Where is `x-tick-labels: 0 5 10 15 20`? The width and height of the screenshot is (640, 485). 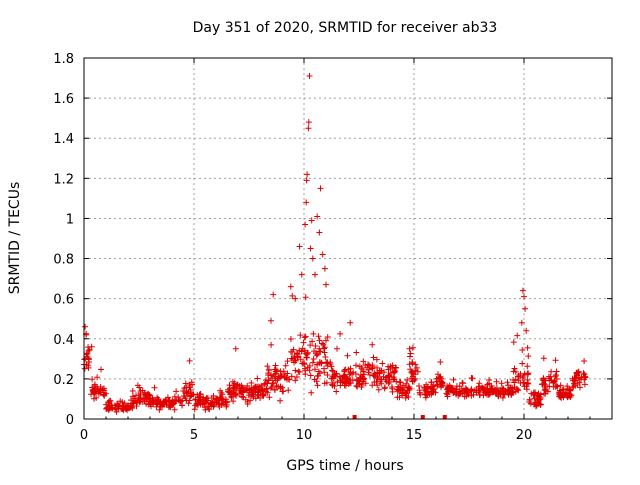
x-tick-labels: 0 5 10 15 20 is located at coordinates (306, 435).